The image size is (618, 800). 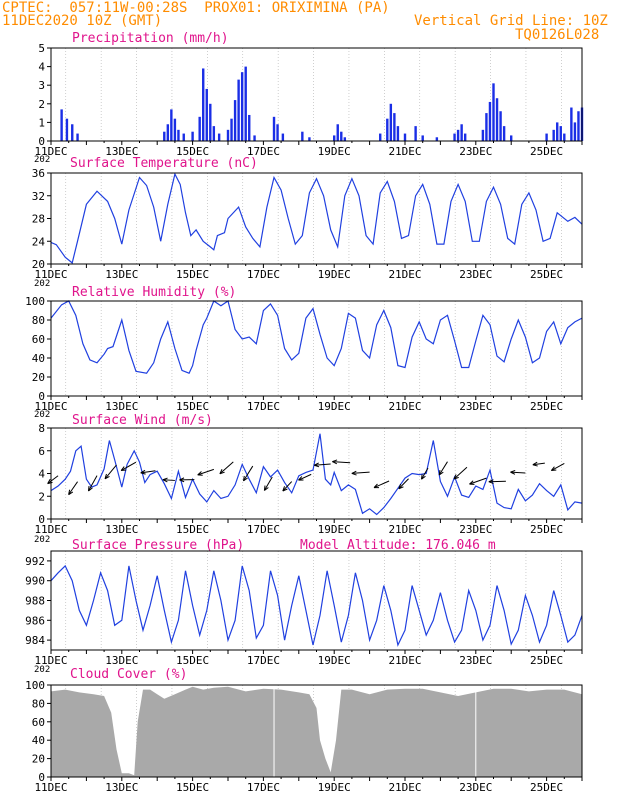 I want to click on y-tick-label: 990, so click(x=35, y=581).